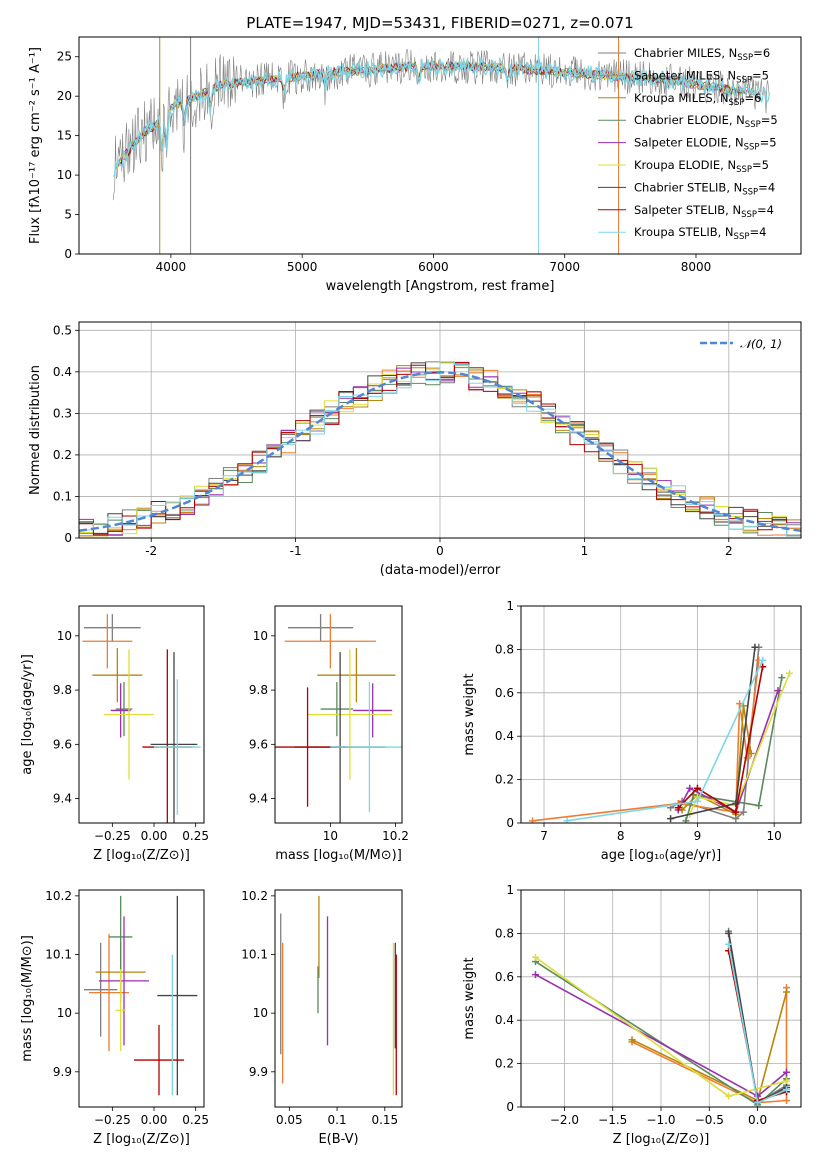 This screenshot has height=1170, width=819. Describe the element at coordinates (258, 799) in the screenshot. I see `y-tick-label: 9.4` at that location.